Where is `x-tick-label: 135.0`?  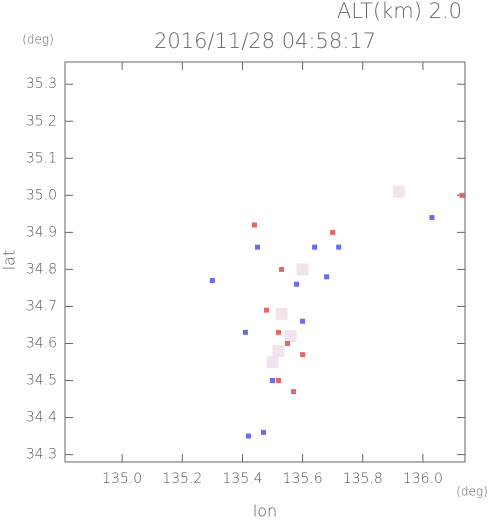
x-tick-label: 135.0 is located at coordinates (122, 479).